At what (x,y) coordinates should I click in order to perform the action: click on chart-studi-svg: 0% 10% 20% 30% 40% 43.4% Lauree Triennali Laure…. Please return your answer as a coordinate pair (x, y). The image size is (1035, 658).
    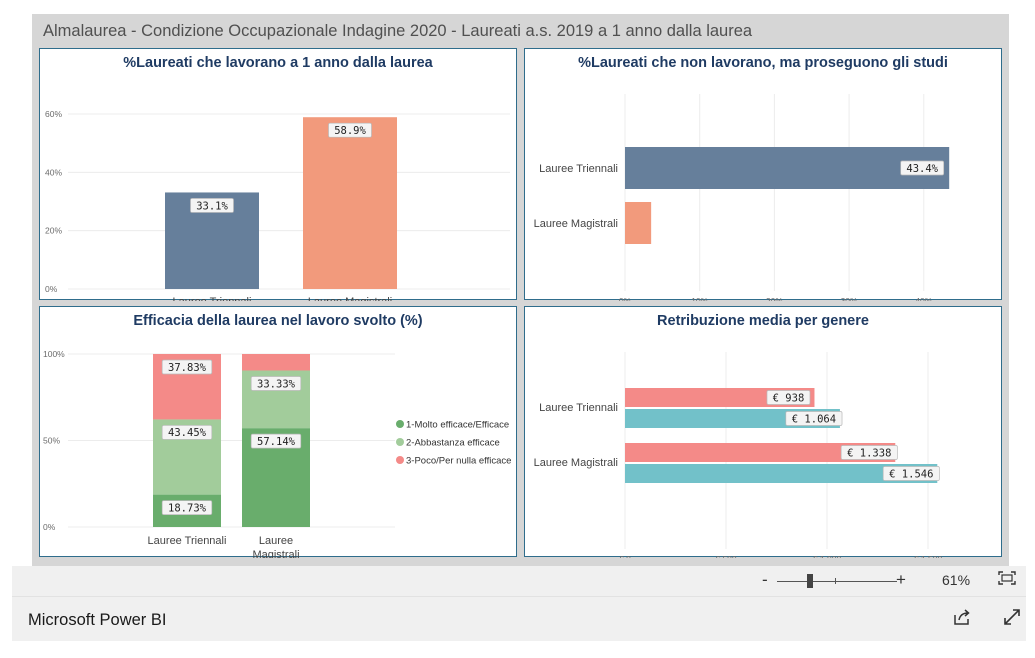
    Looking at the image, I should click on (742, 197).